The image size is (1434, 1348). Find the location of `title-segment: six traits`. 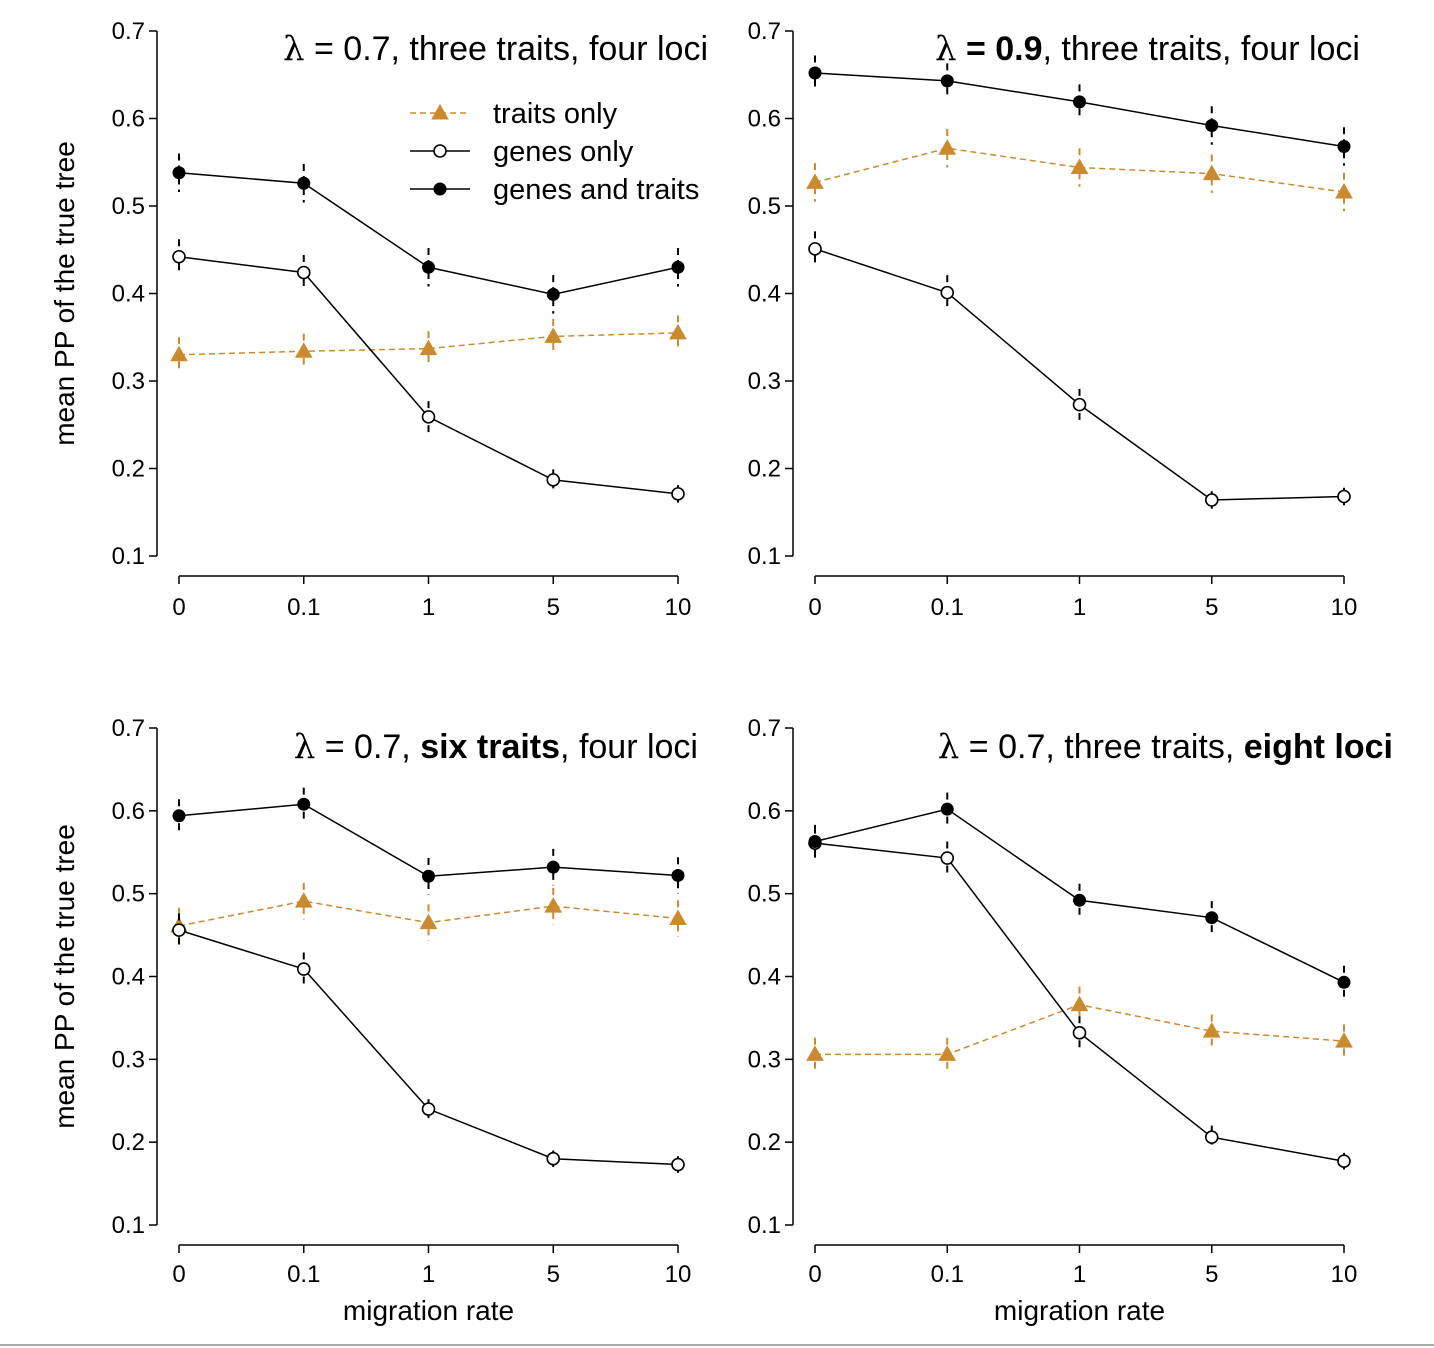

title-segment: six traits is located at coordinates (490, 747).